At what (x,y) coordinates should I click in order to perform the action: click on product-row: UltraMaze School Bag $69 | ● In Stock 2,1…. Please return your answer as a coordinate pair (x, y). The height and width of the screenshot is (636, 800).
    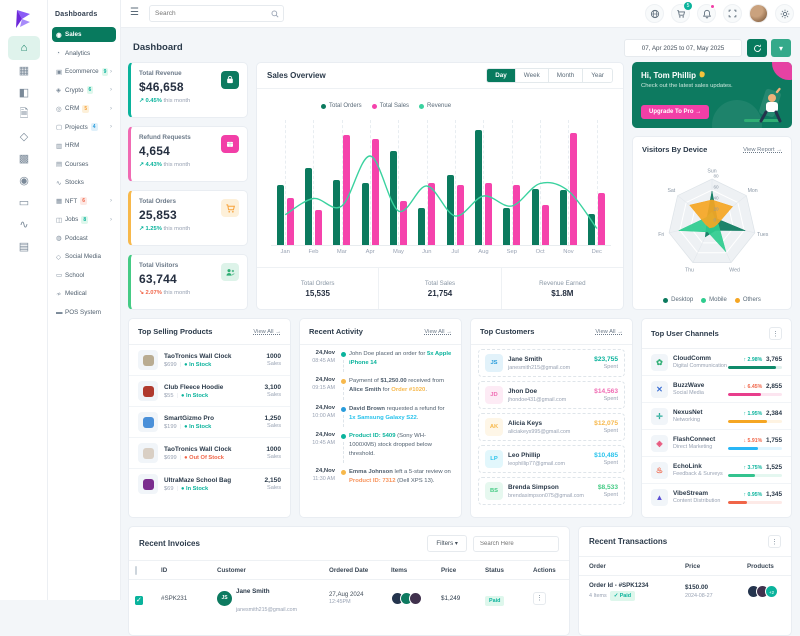
    Looking at the image, I should click on (209, 484).